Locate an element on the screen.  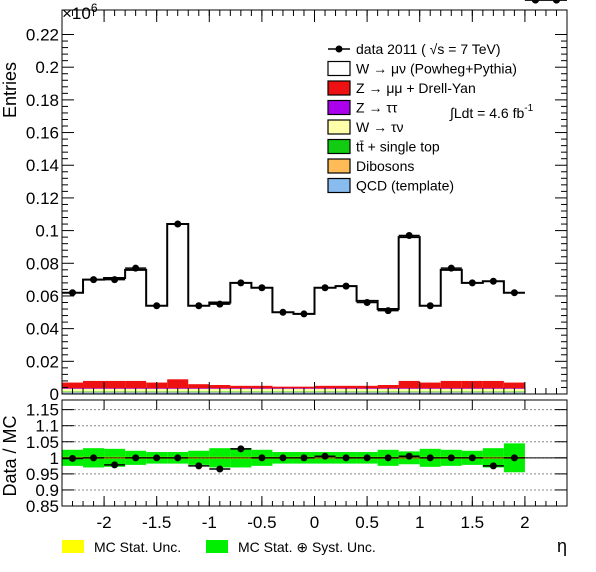
legend-label: tt̄ + single top is located at coordinates (398, 147).